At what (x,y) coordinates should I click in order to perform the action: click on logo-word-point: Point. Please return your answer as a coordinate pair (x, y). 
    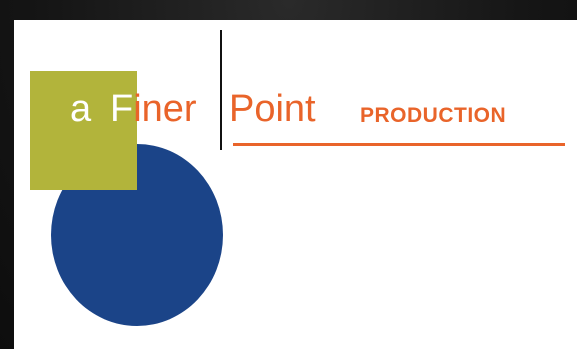
    Looking at the image, I should click on (272, 109).